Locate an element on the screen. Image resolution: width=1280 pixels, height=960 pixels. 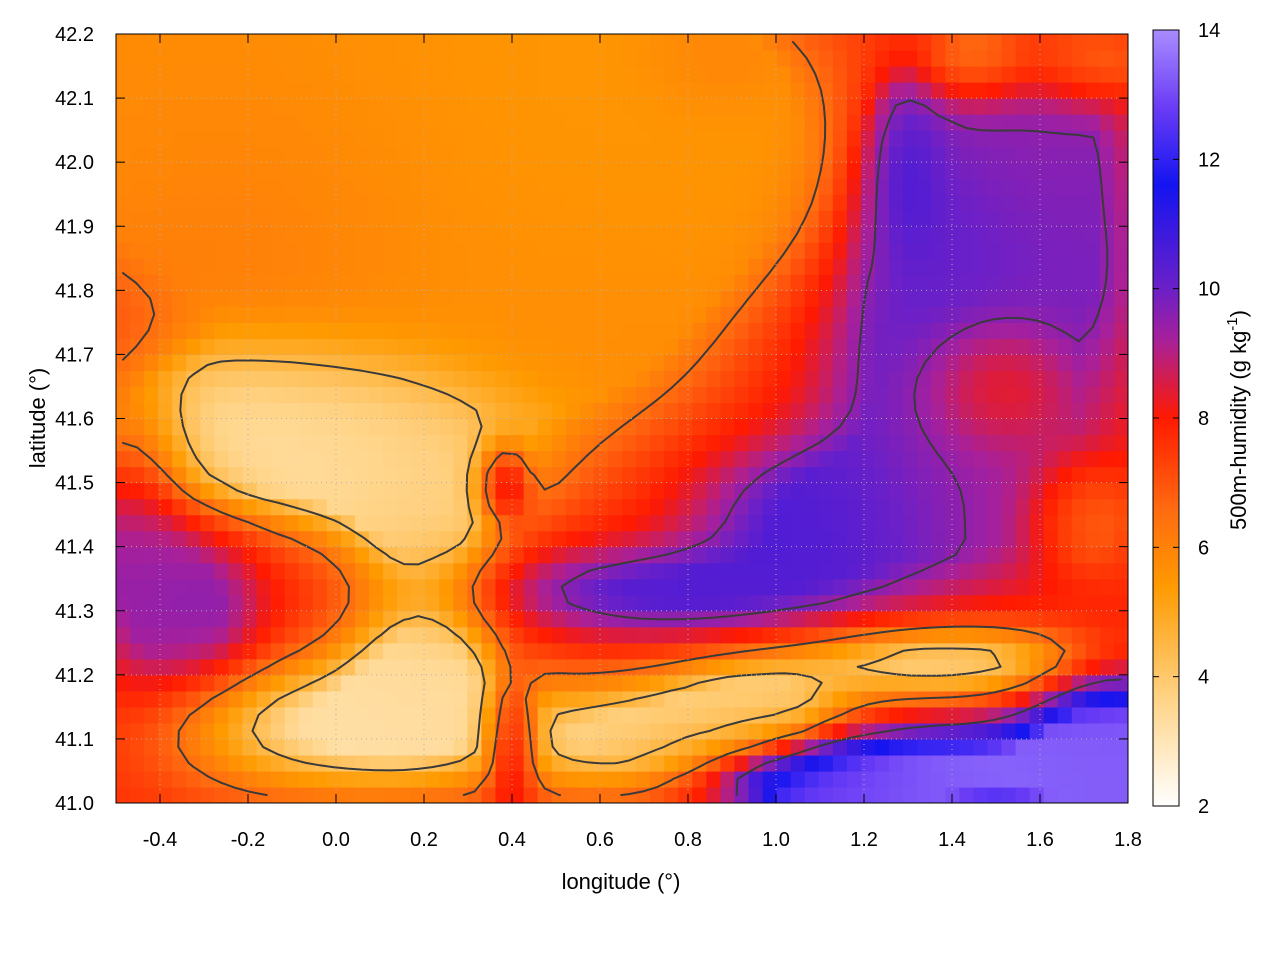
y-tick-label: 41.3 is located at coordinates (74, 612).